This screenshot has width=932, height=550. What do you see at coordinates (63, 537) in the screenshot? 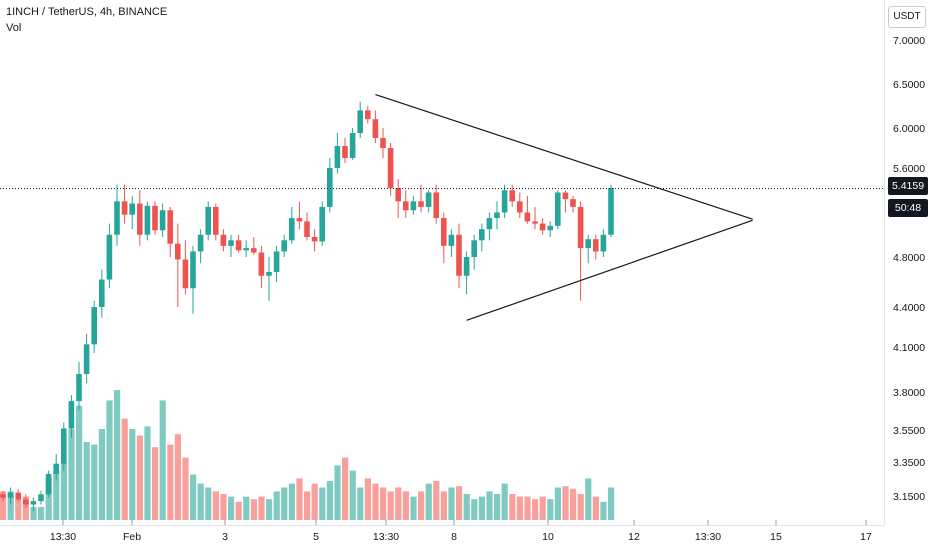
I see `time-tick-label: 13:30` at bounding box center [63, 537].